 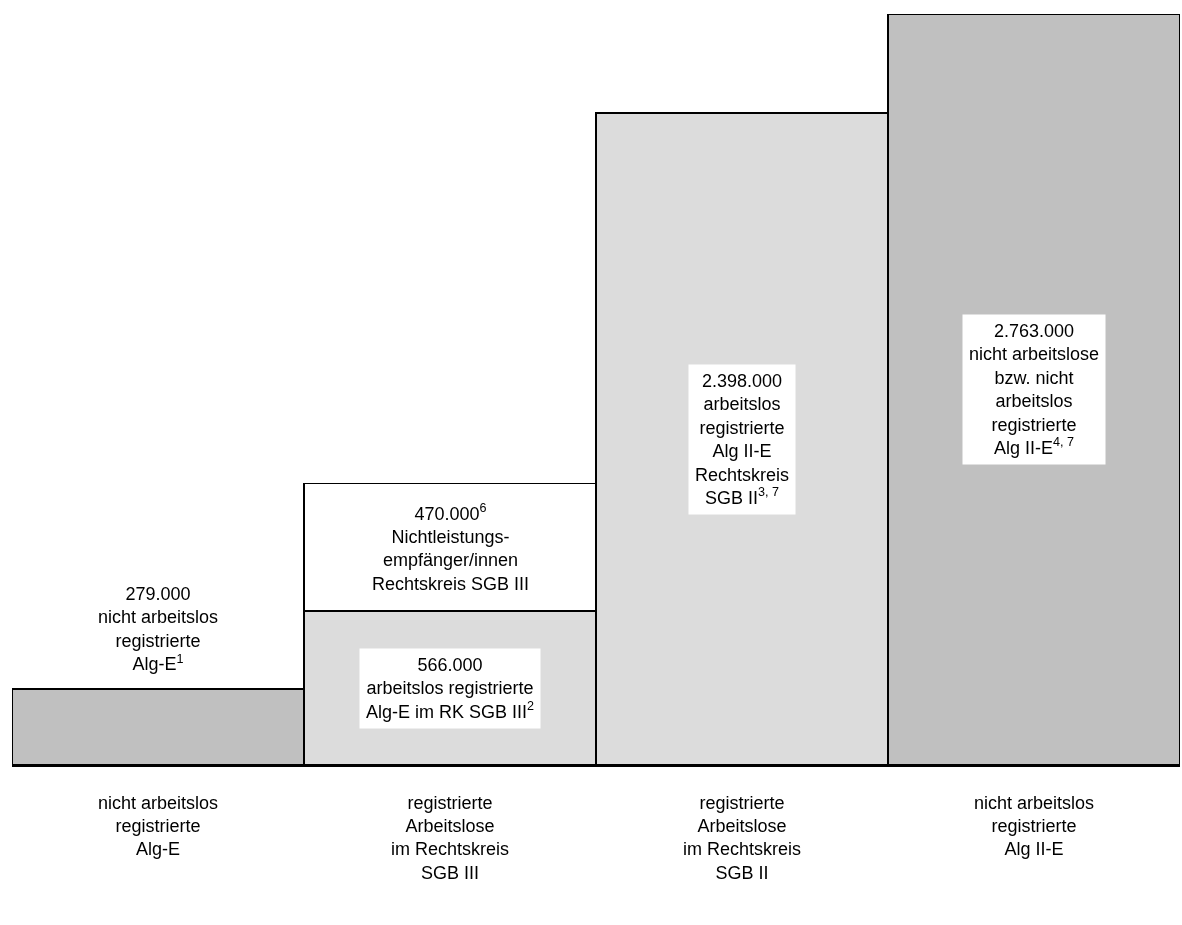 What do you see at coordinates (742, 837) in the screenshot?
I see `x-tick-label: registrierte Arbeitslose im Rechtskreis SGB II` at bounding box center [742, 837].